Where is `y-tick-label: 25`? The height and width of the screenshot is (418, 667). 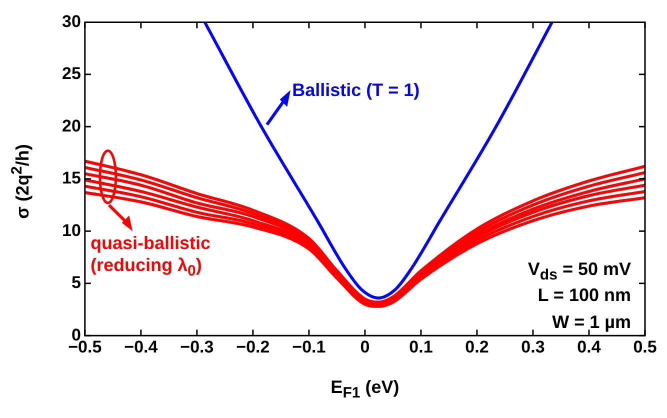
y-tick-label: 25 is located at coordinates (71, 74).